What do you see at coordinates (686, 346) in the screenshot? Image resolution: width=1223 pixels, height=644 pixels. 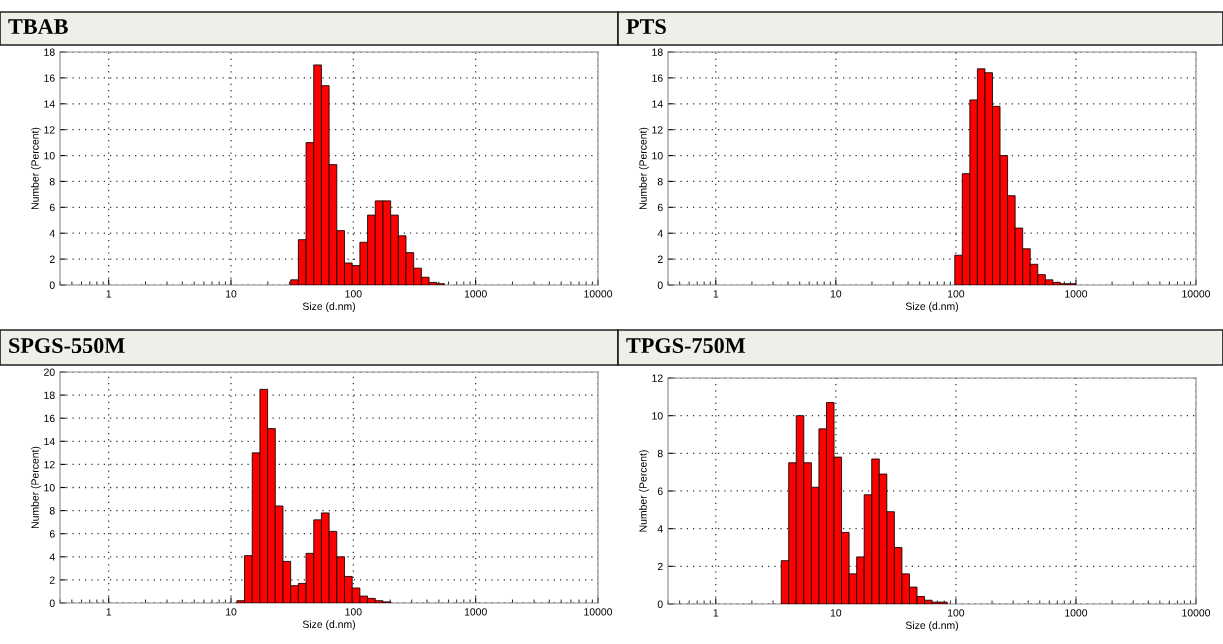 I see `chart-title: TPGS-750M` at bounding box center [686, 346].